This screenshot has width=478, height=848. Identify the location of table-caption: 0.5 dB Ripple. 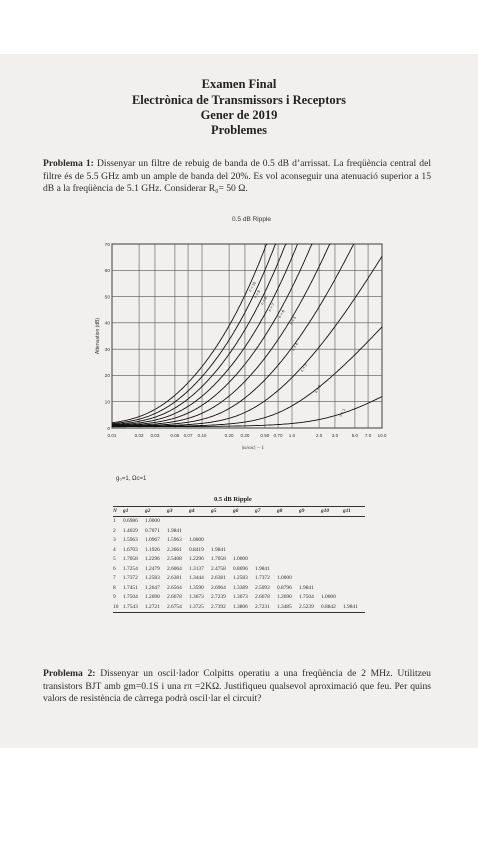
(233, 499).